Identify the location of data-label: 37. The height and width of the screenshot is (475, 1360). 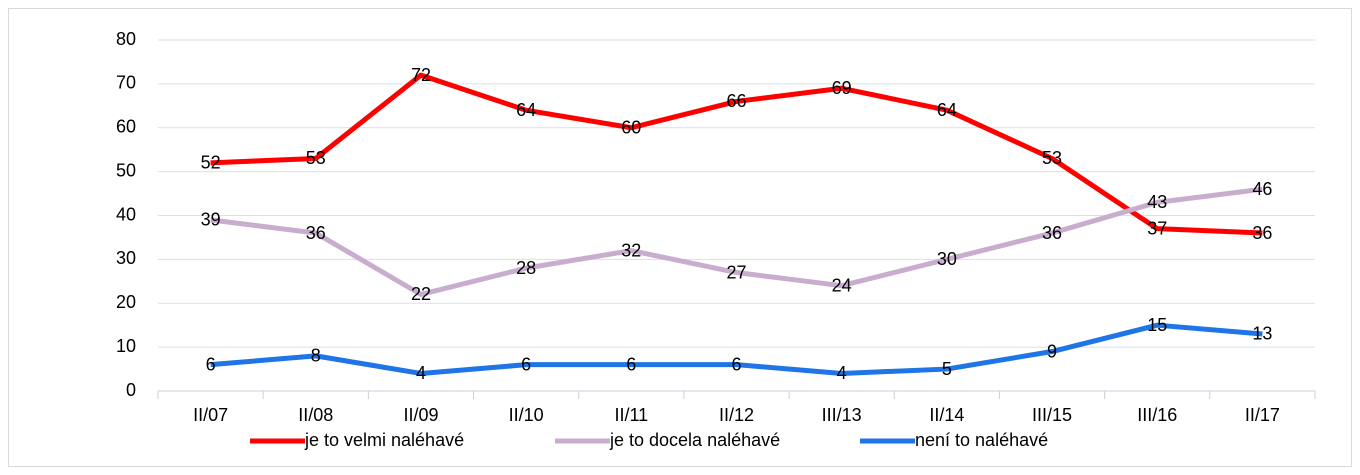
(1157, 228).